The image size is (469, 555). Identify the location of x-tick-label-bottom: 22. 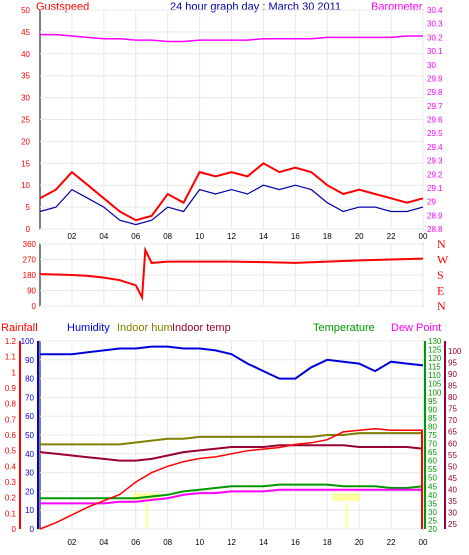
(391, 542).